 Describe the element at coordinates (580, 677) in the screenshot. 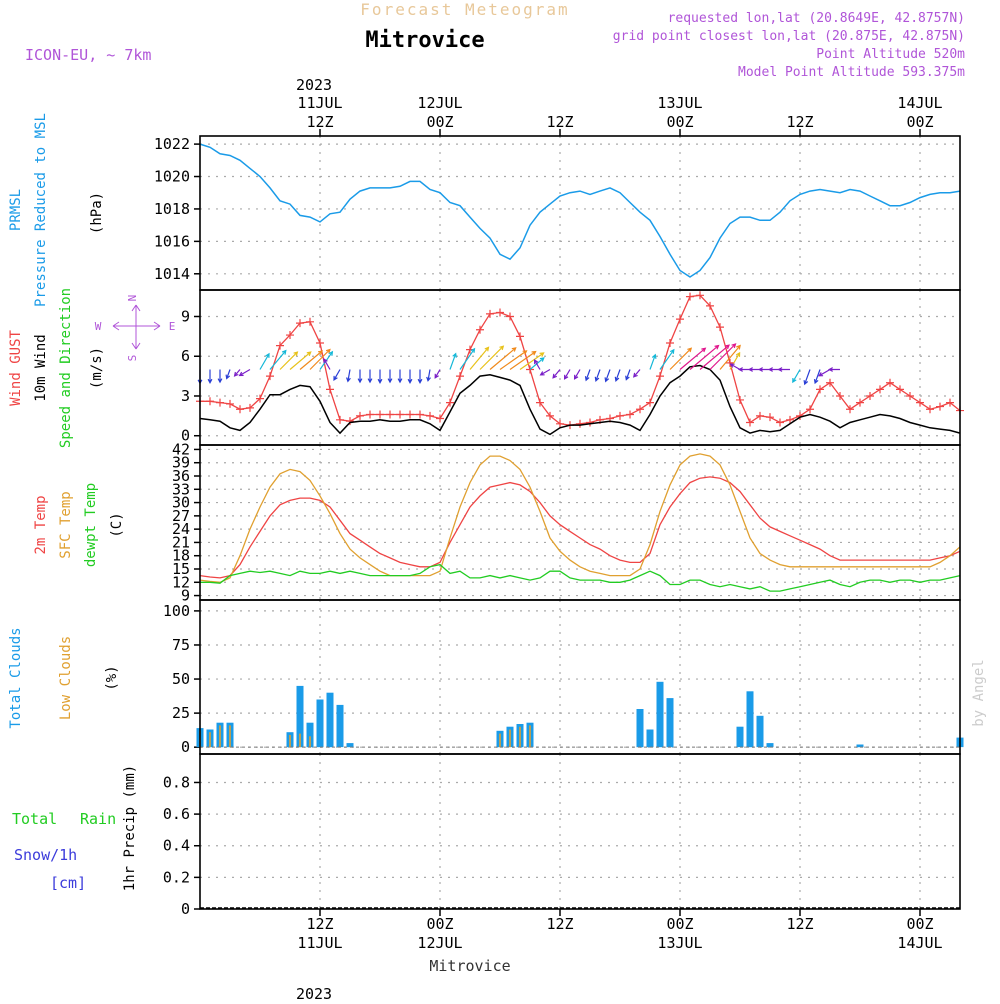

I see `panel-frame` at that location.